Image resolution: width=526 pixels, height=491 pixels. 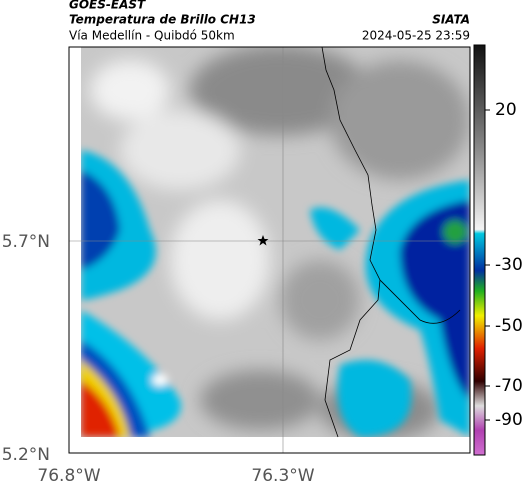 What do you see at coordinates (26, 242) in the screenshot?
I see `y-tick-label: 5.7°N` at bounding box center [26, 242].